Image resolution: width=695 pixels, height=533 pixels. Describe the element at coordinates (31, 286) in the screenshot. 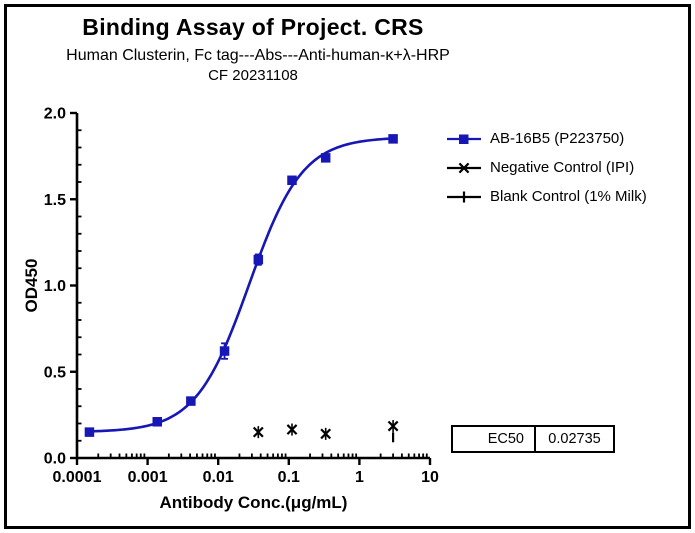

I see `y-axis-title: OD450` at that location.